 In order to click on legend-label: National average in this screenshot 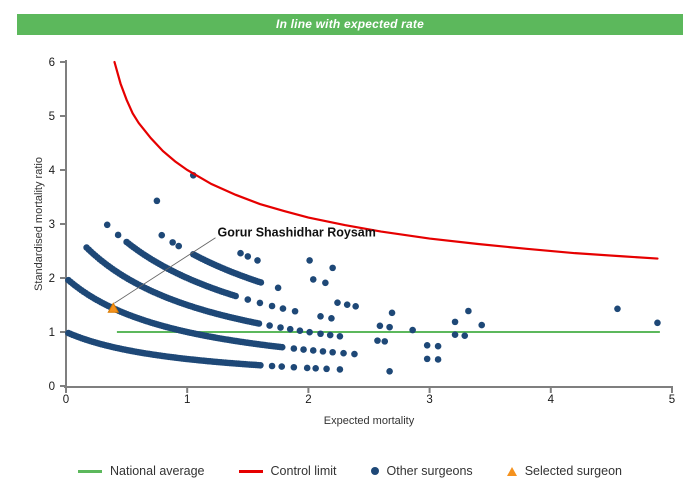, I will do `click(157, 471)`.